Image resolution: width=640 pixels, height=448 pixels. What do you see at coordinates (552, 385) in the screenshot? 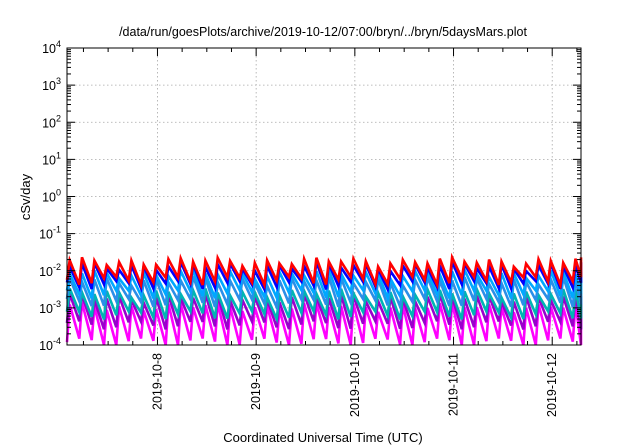
I see `x-tick-label: 2019-10-12` at bounding box center [552, 385].